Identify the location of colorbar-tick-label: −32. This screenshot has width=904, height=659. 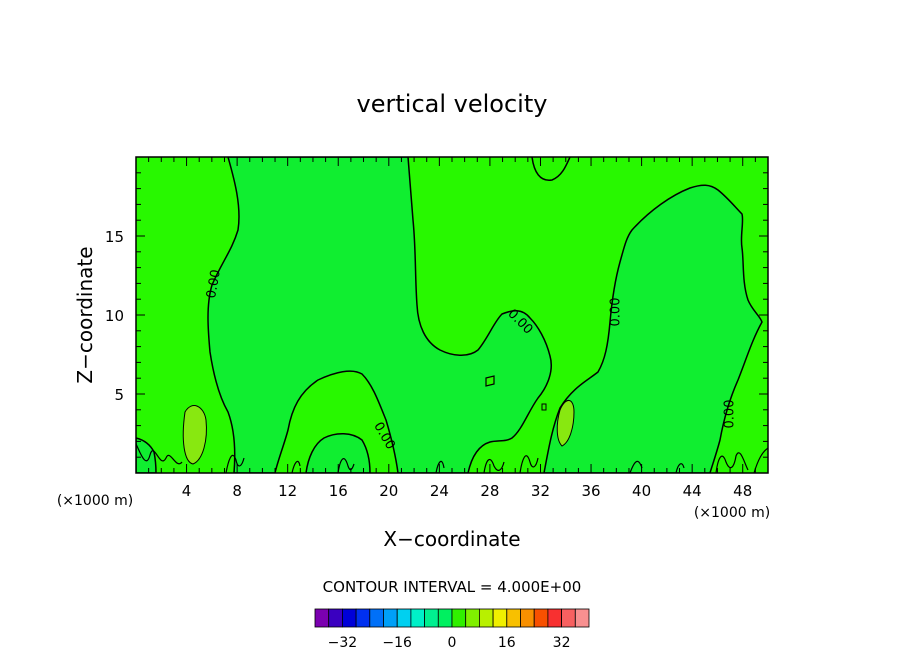
(343, 643).